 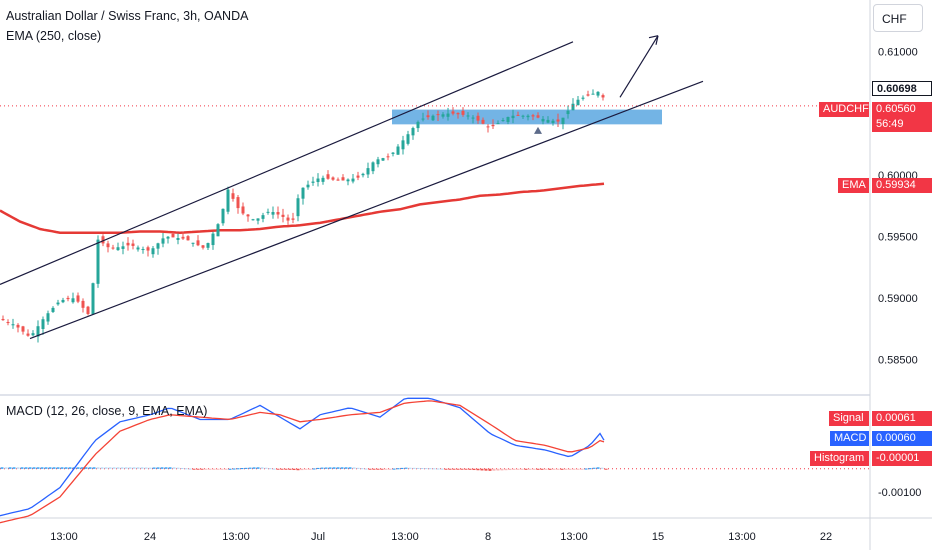 What do you see at coordinates (902, 438) in the screenshot?
I see `macd-value-tag: 0.00060` at bounding box center [902, 438].